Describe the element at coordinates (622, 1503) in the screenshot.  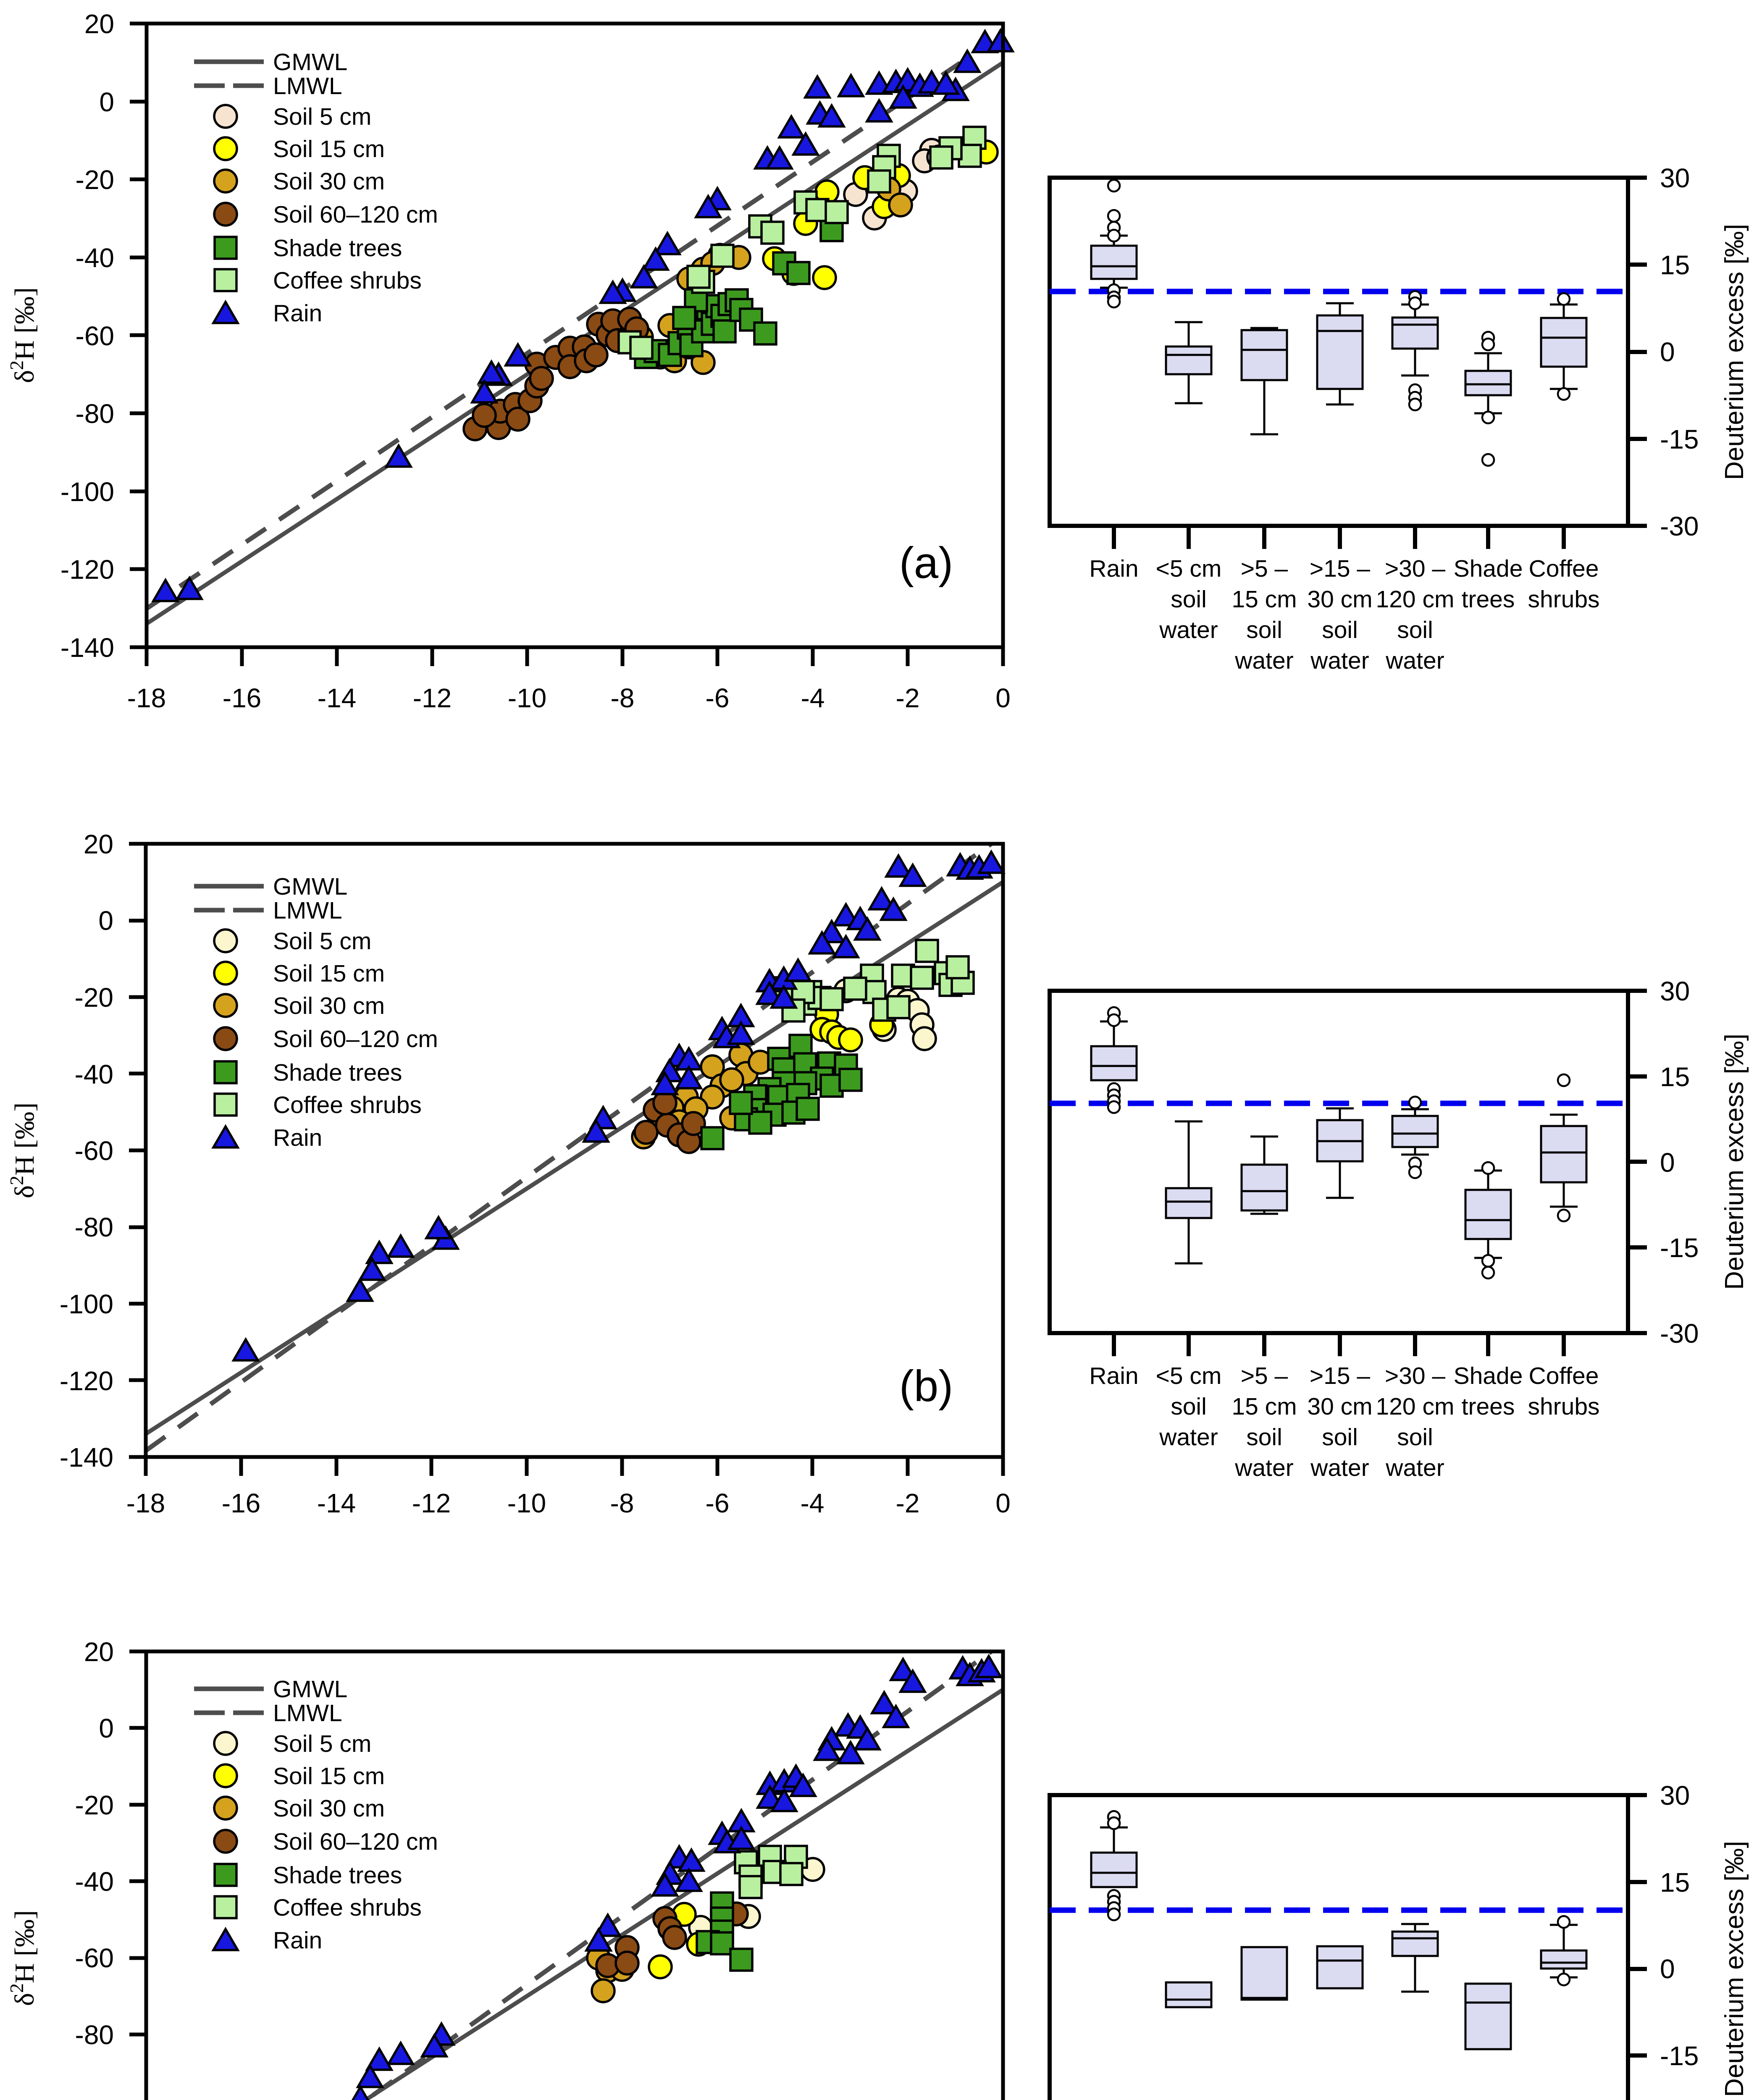
I see `svg-text: -8` at that location.